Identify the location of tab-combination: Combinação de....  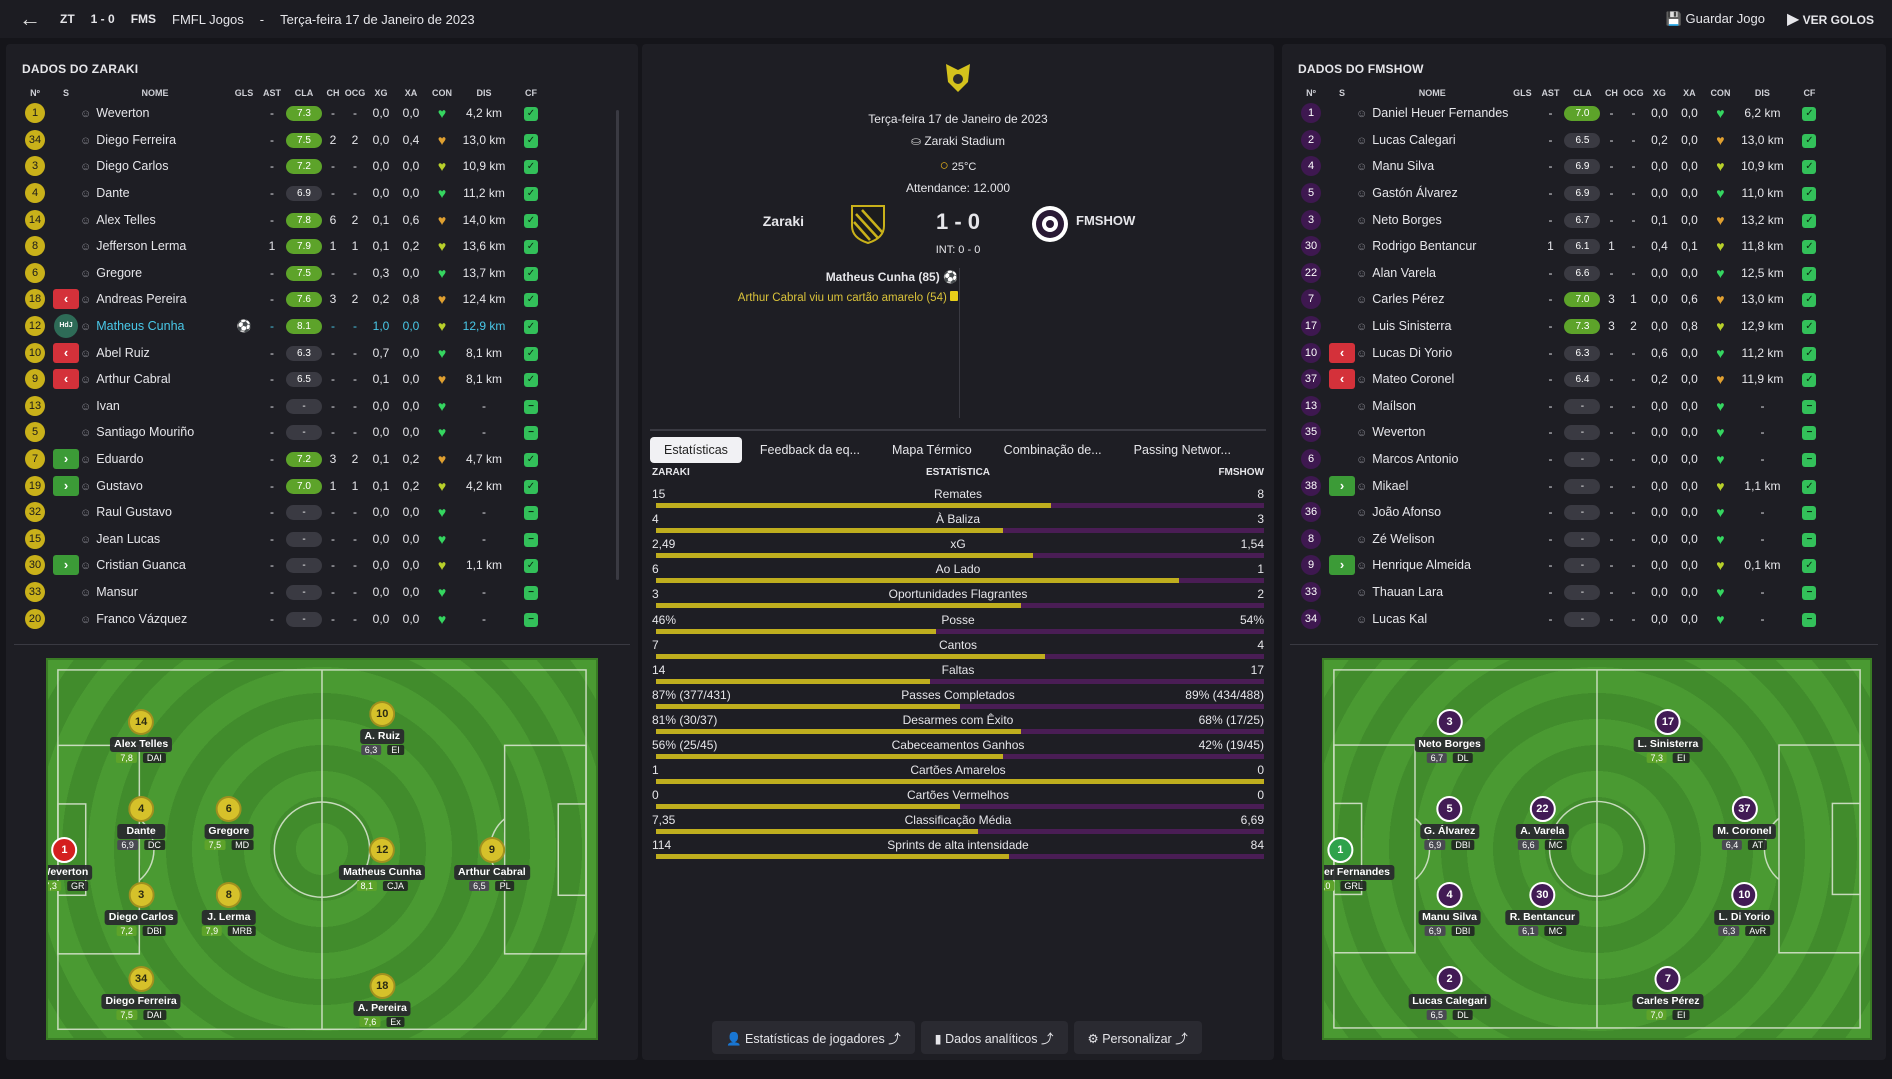
(1052, 450).